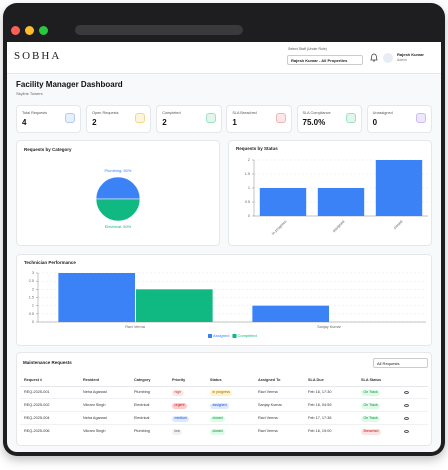 The image size is (448, 470). Describe the element at coordinates (279, 228) in the screenshot. I see `x-tick-label: In progress` at that location.